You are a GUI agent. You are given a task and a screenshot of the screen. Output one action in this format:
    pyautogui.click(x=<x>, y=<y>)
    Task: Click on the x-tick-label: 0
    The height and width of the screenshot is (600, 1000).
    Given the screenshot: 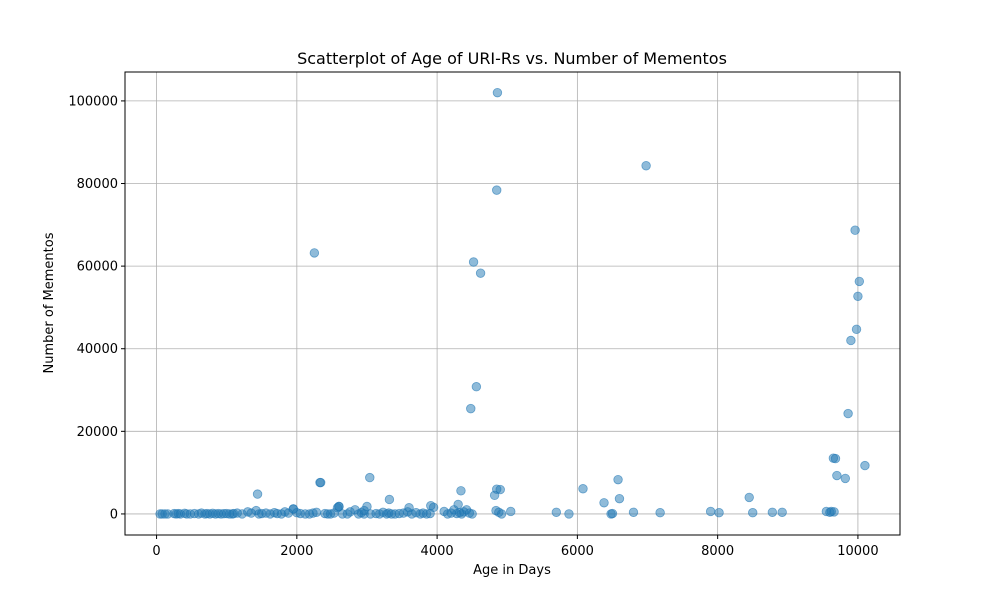 What is the action you would take?
    pyautogui.click(x=156, y=551)
    